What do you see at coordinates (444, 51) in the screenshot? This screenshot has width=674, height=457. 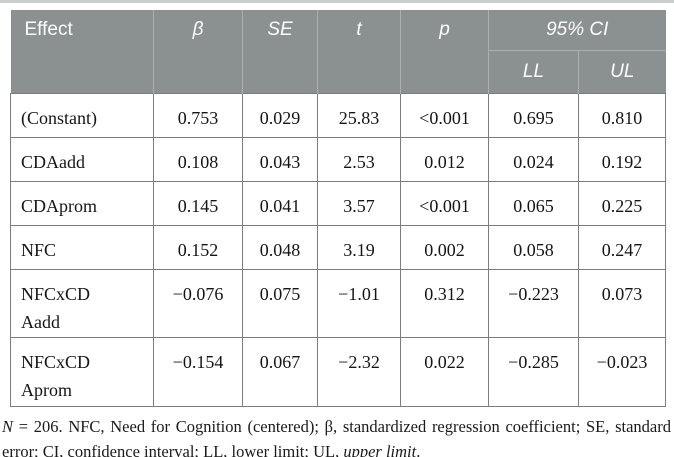 I see `column-header-p: p` at bounding box center [444, 51].